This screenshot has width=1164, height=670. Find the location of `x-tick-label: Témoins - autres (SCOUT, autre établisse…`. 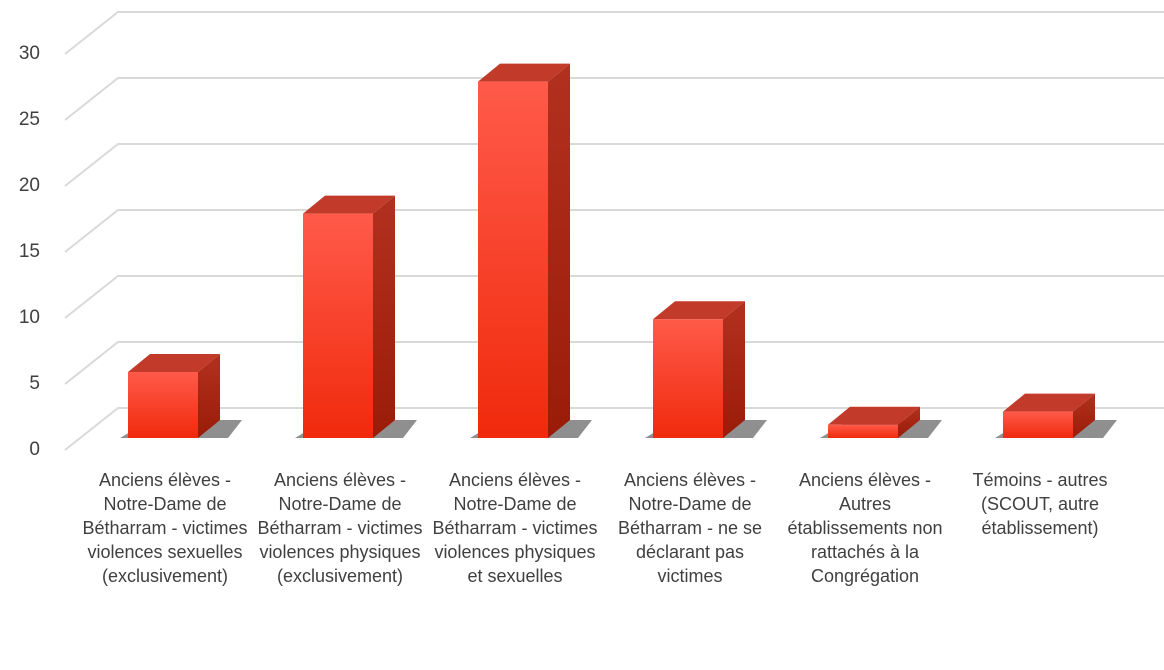

x-tick-label: Témoins - autres (SCOUT, autre établisse… is located at coordinates (1040, 504).